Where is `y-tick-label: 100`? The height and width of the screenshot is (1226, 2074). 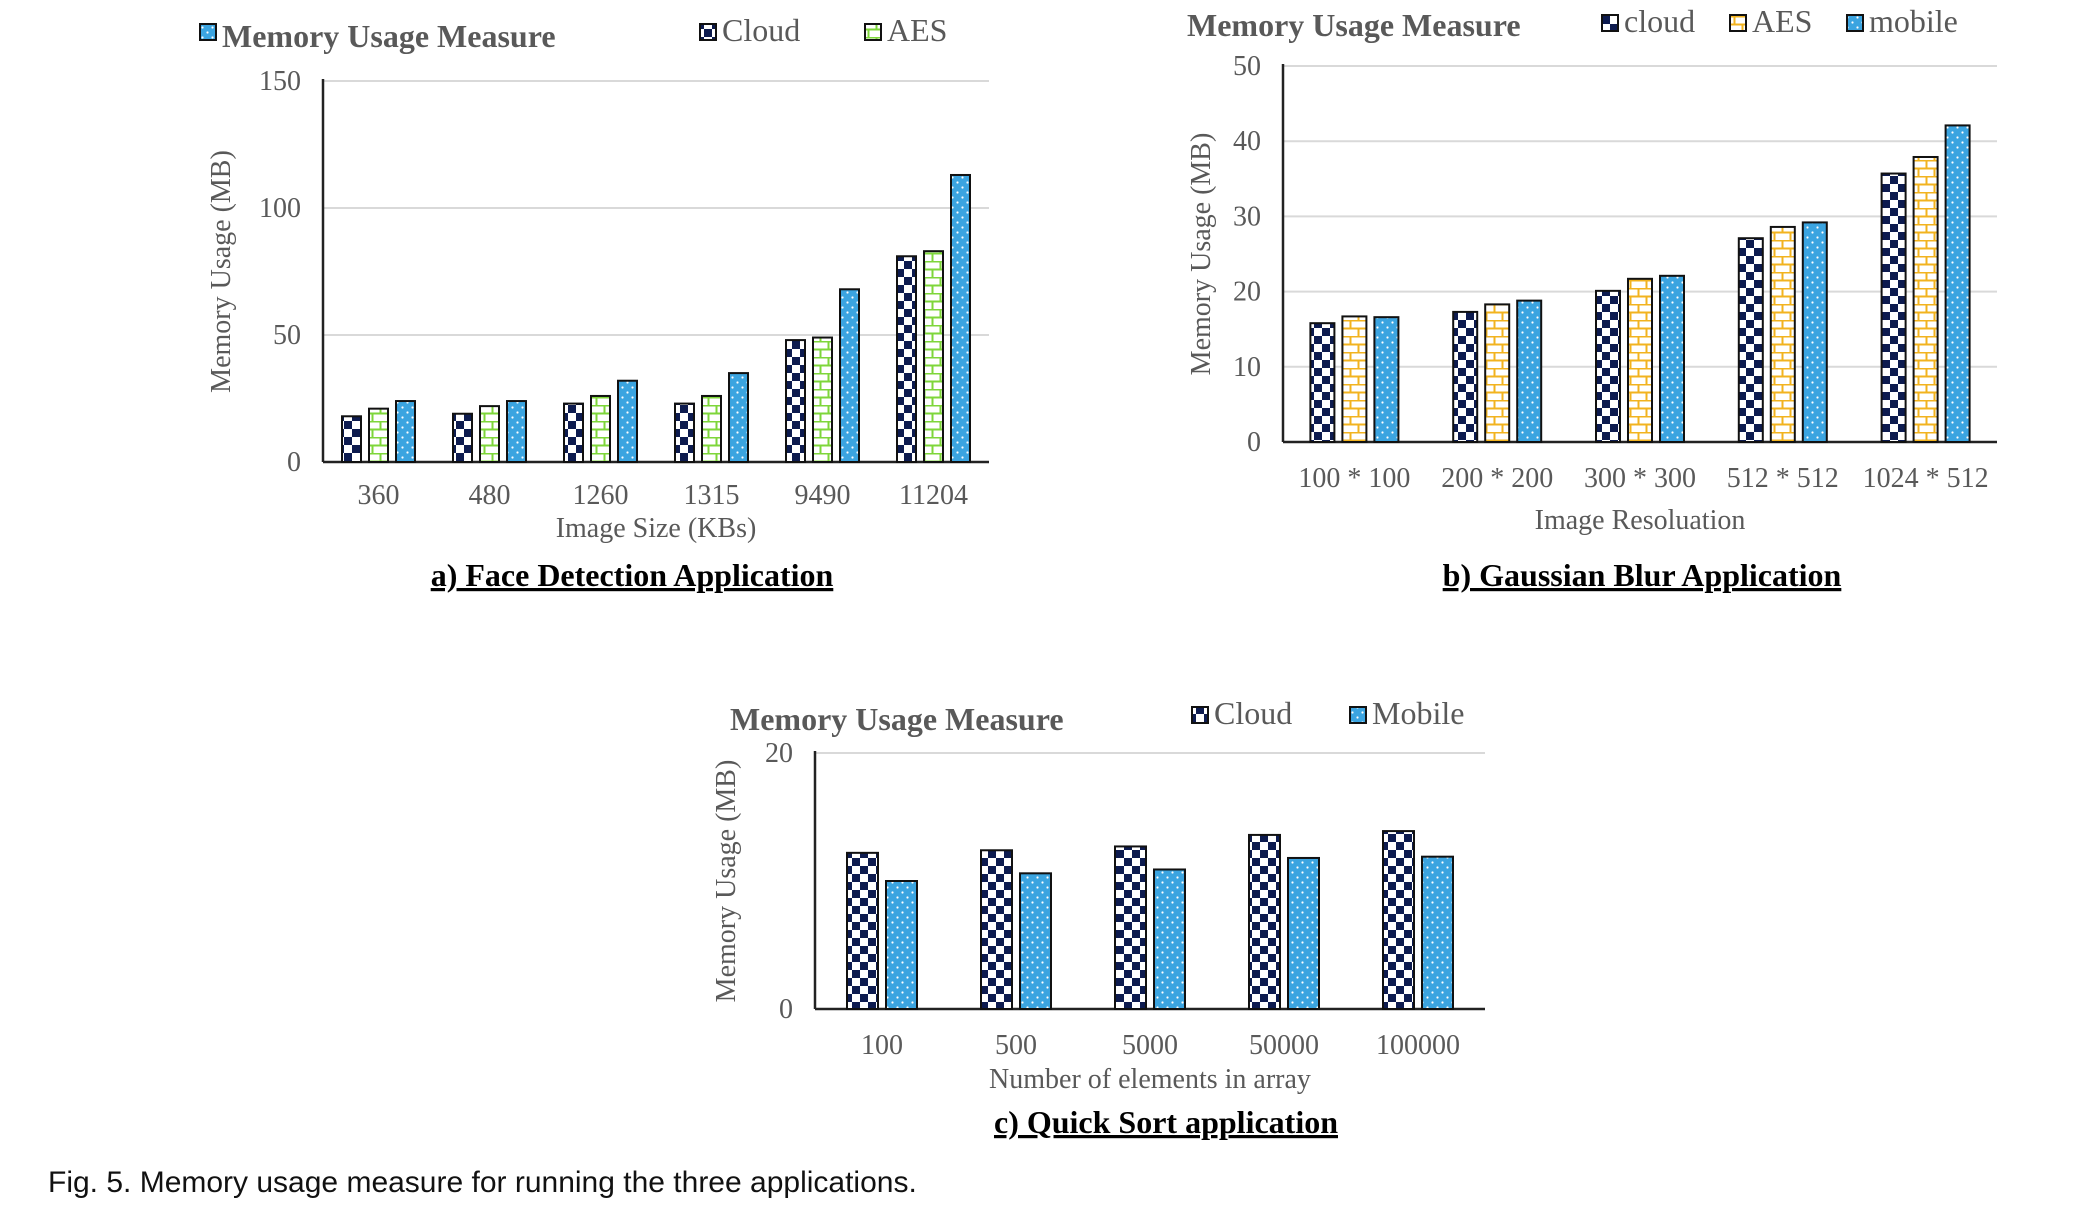 y-tick-label: 100 is located at coordinates (280, 208).